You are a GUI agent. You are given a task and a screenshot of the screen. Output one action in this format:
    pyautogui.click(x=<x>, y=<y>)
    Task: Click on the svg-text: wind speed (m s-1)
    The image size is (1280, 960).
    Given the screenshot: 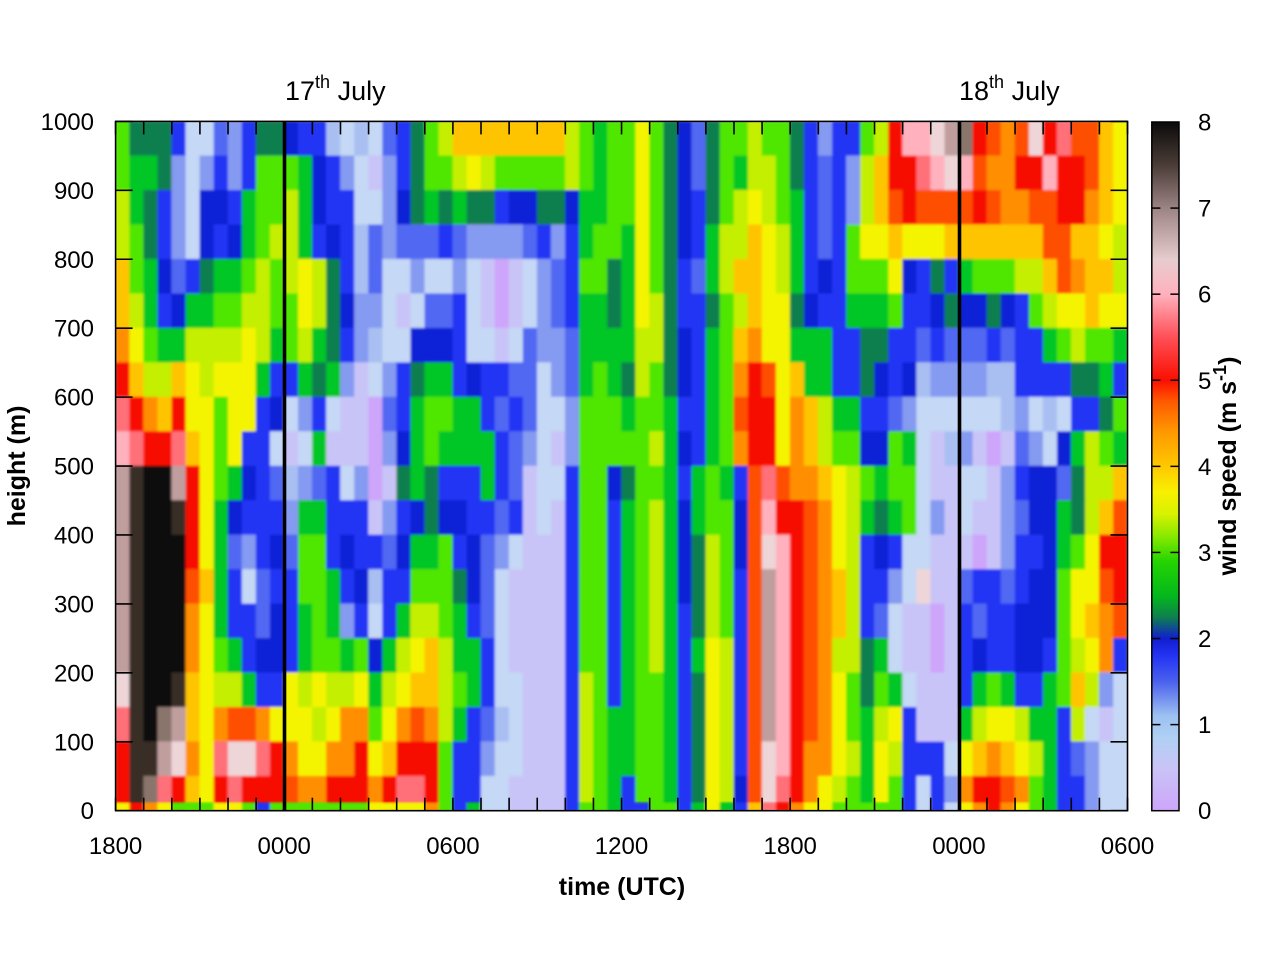 What is the action you would take?
    pyautogui.click(x=1226, y=467)
    